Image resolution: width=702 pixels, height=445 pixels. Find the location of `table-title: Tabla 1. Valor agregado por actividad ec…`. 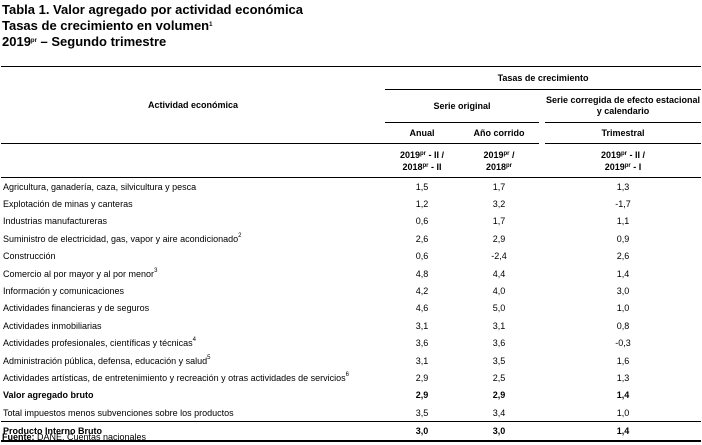

table-title: Tabla 1. Valor agregado por actividad ec… is located at coordinates (153, 9).